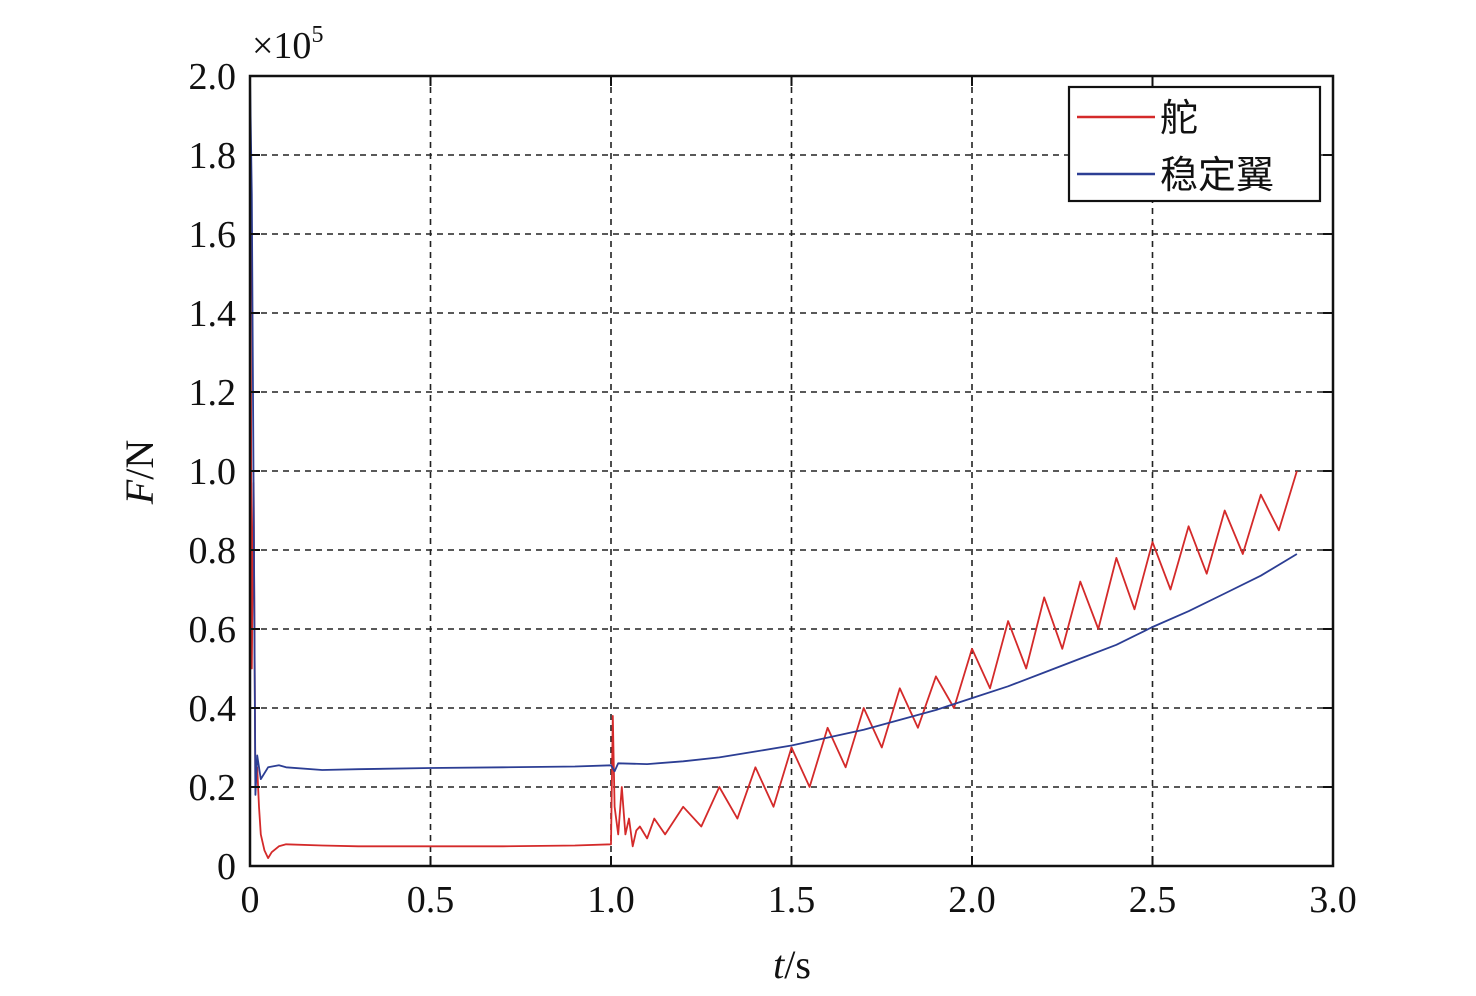 The height and width of the screenshot is (996, 1476). Describe the element at coordinates (431, 900) in the screenshot. I see `x-tick-label: 0.5` at that location.